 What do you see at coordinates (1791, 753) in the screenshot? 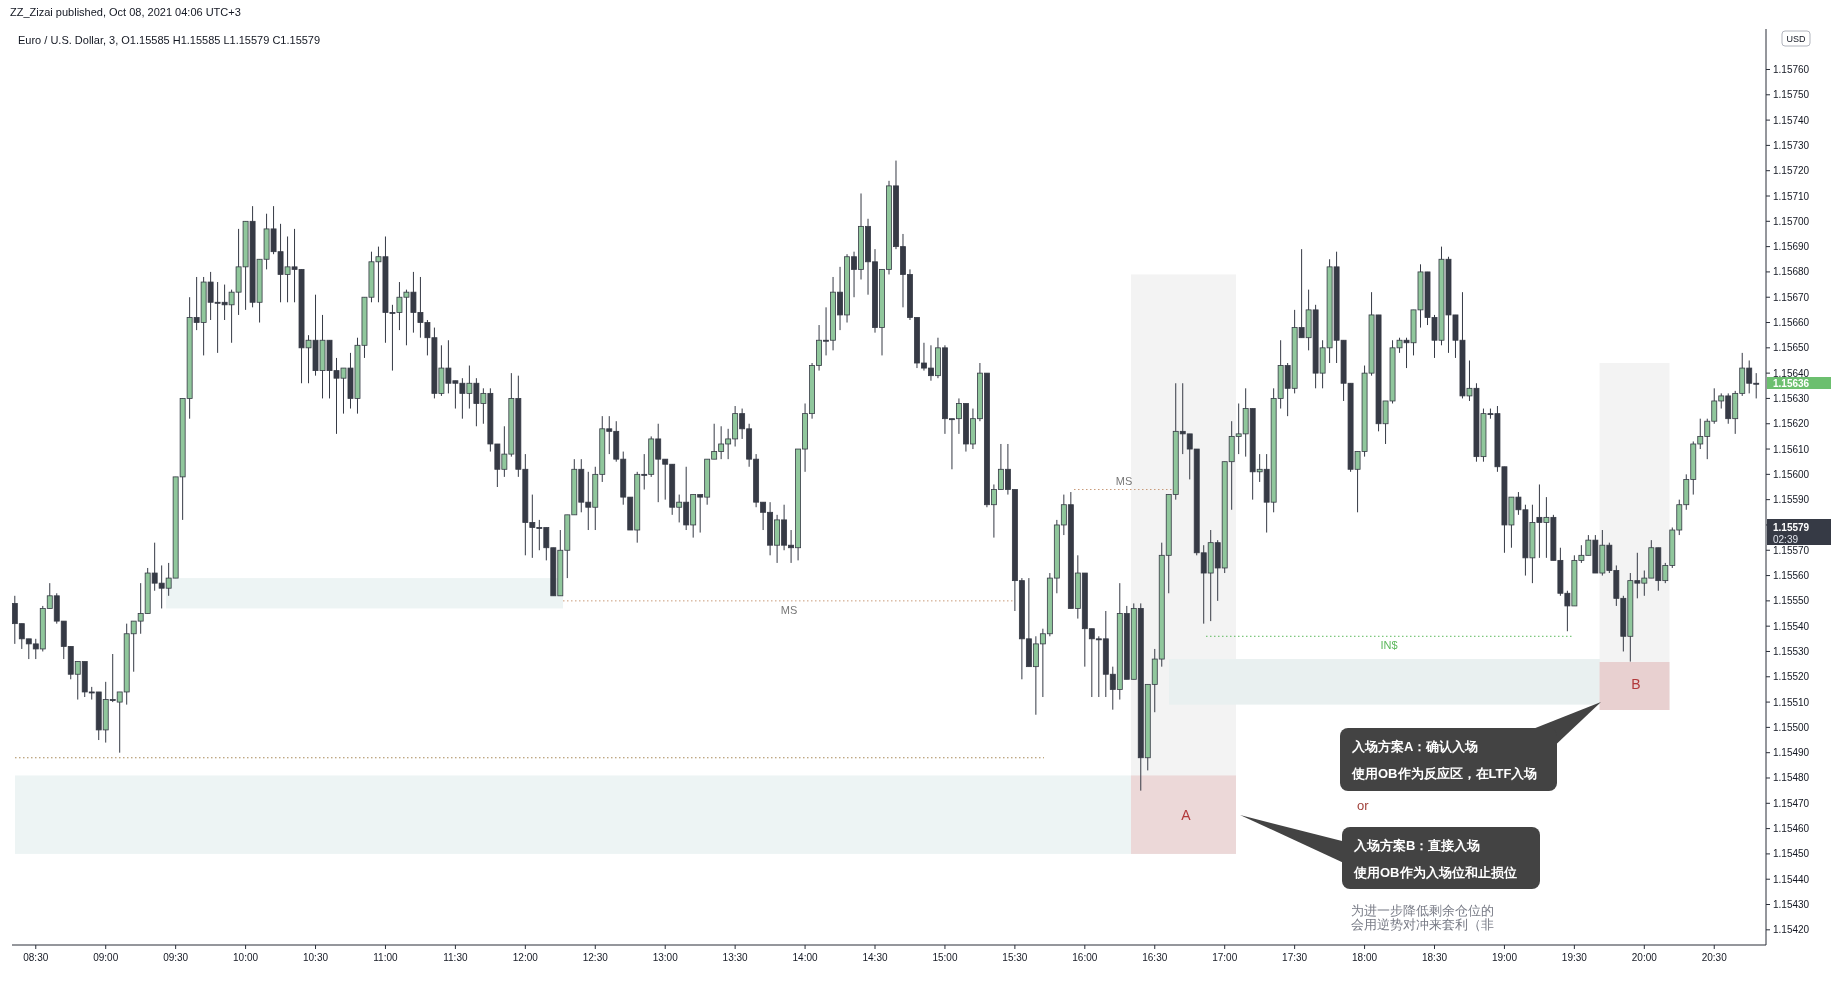
I see `y-tick-label: 1.15490` at bounding box center [1791, 753].